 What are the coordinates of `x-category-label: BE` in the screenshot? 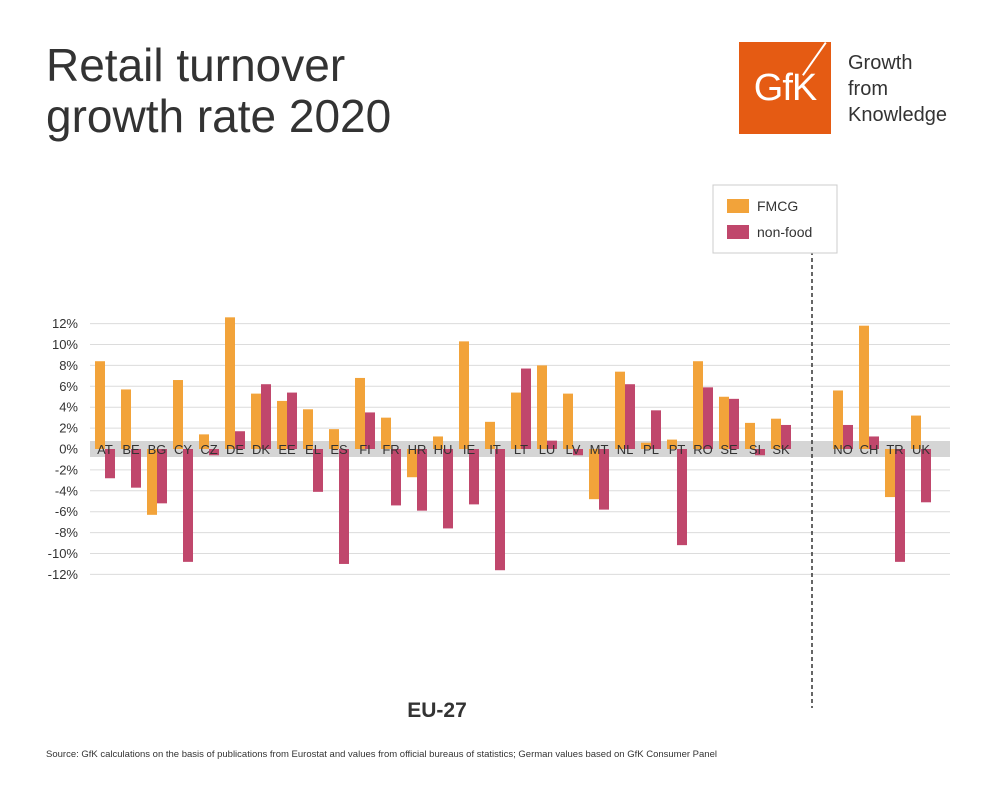 It's located at (131, 449).